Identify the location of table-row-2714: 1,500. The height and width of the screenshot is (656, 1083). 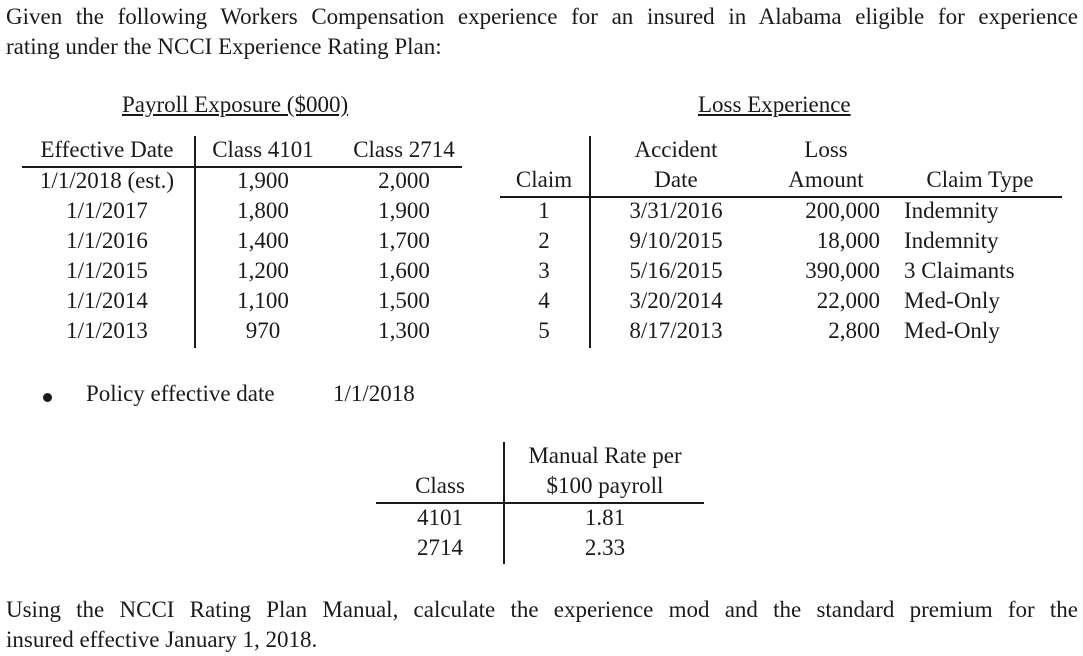
(404, 300).